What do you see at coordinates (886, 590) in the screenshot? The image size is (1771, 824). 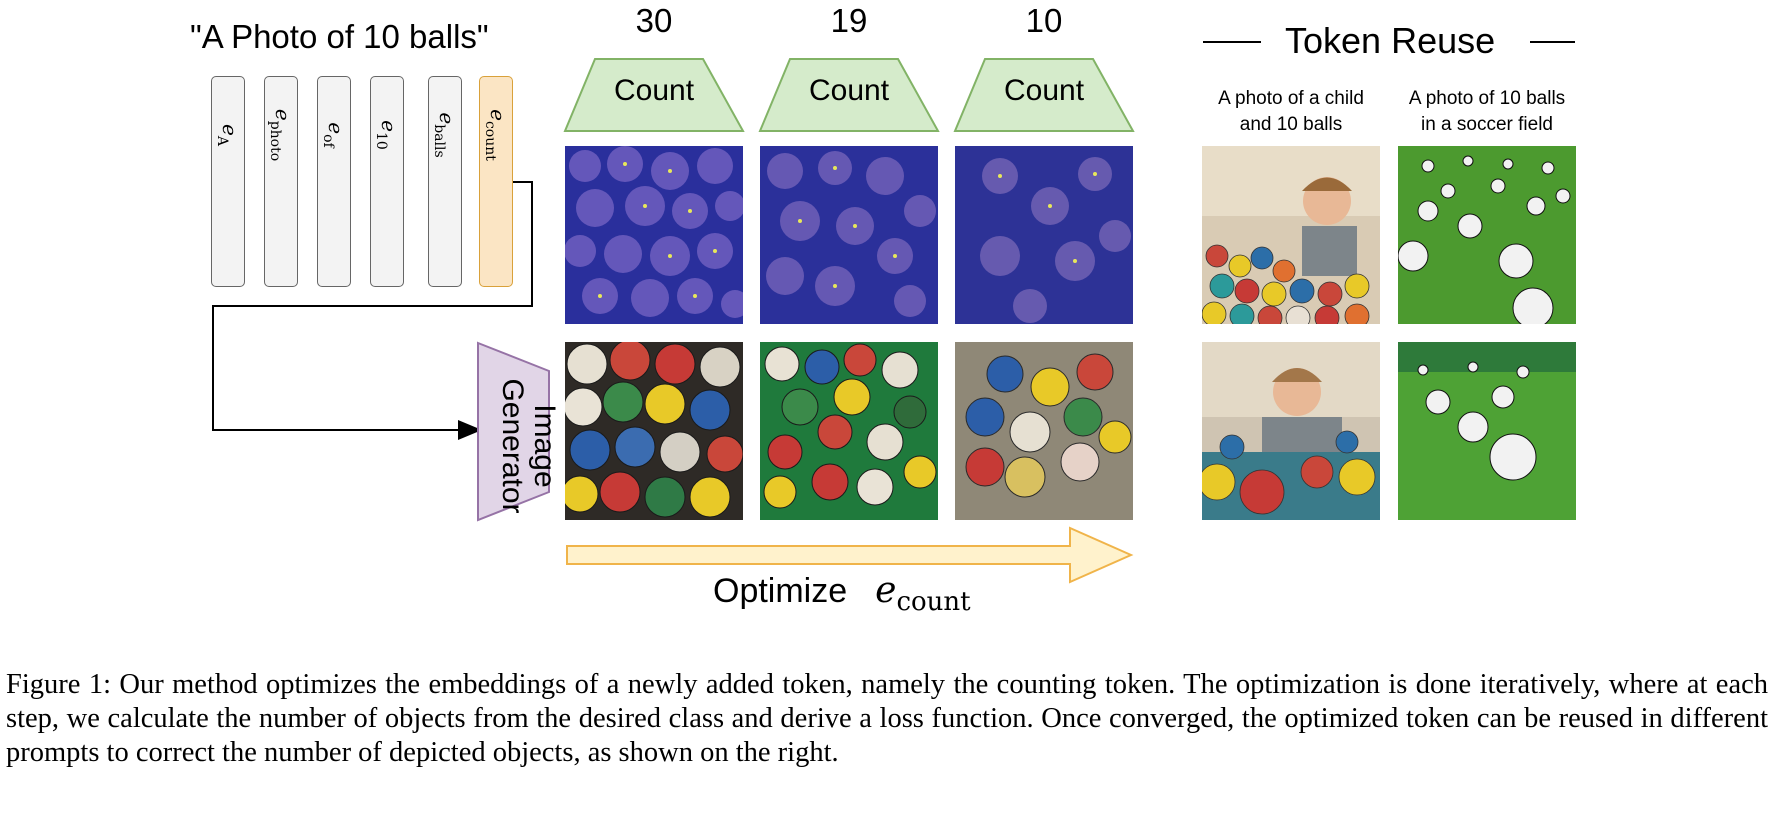 I see `optimize-math-base: e` at bounding box center [886, 590].